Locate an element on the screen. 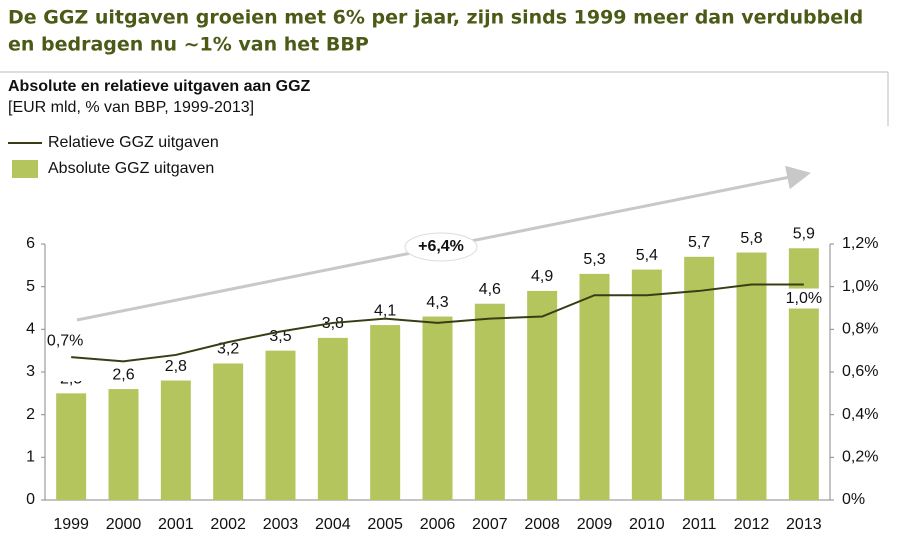  x-tick-label: 2003 is located at coordinates (281, 524).